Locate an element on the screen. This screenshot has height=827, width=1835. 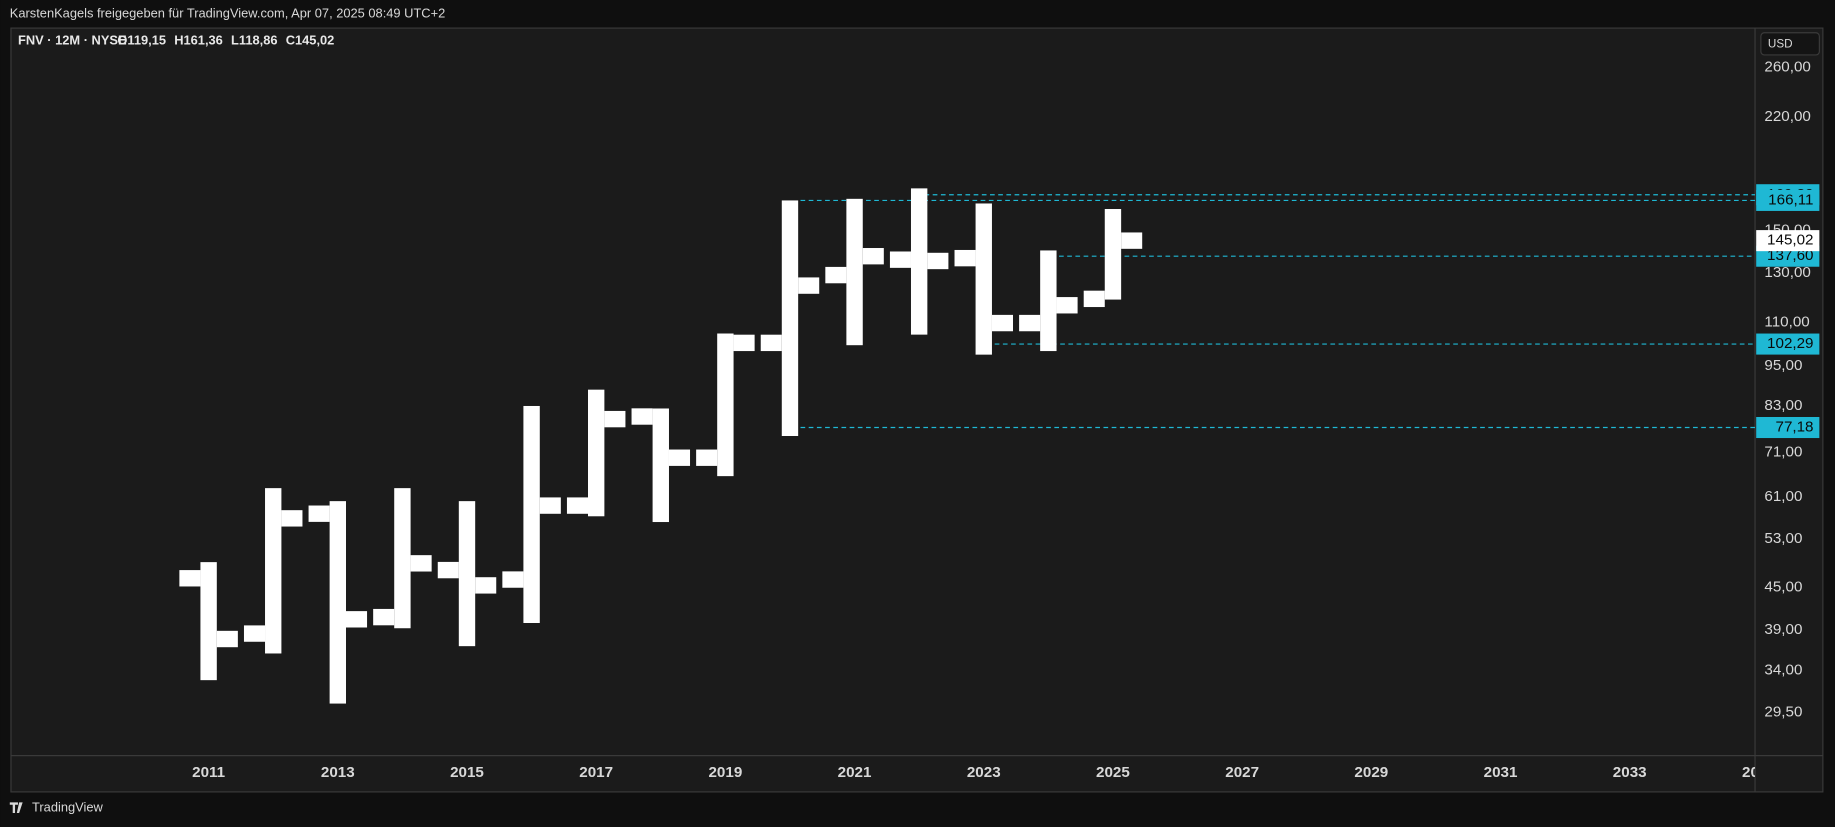
x-tick-label: 2027 is located at coordinates (1242, 772).